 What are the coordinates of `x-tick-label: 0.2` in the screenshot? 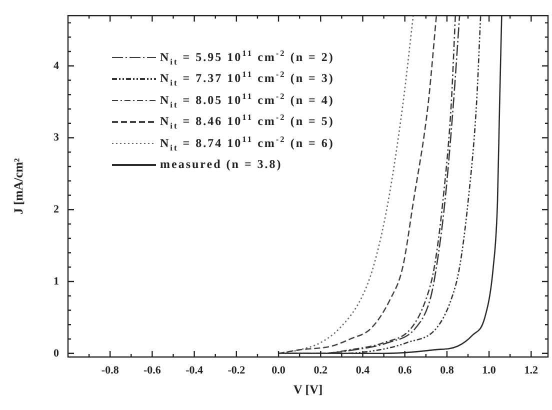 It's located at (321, 370).